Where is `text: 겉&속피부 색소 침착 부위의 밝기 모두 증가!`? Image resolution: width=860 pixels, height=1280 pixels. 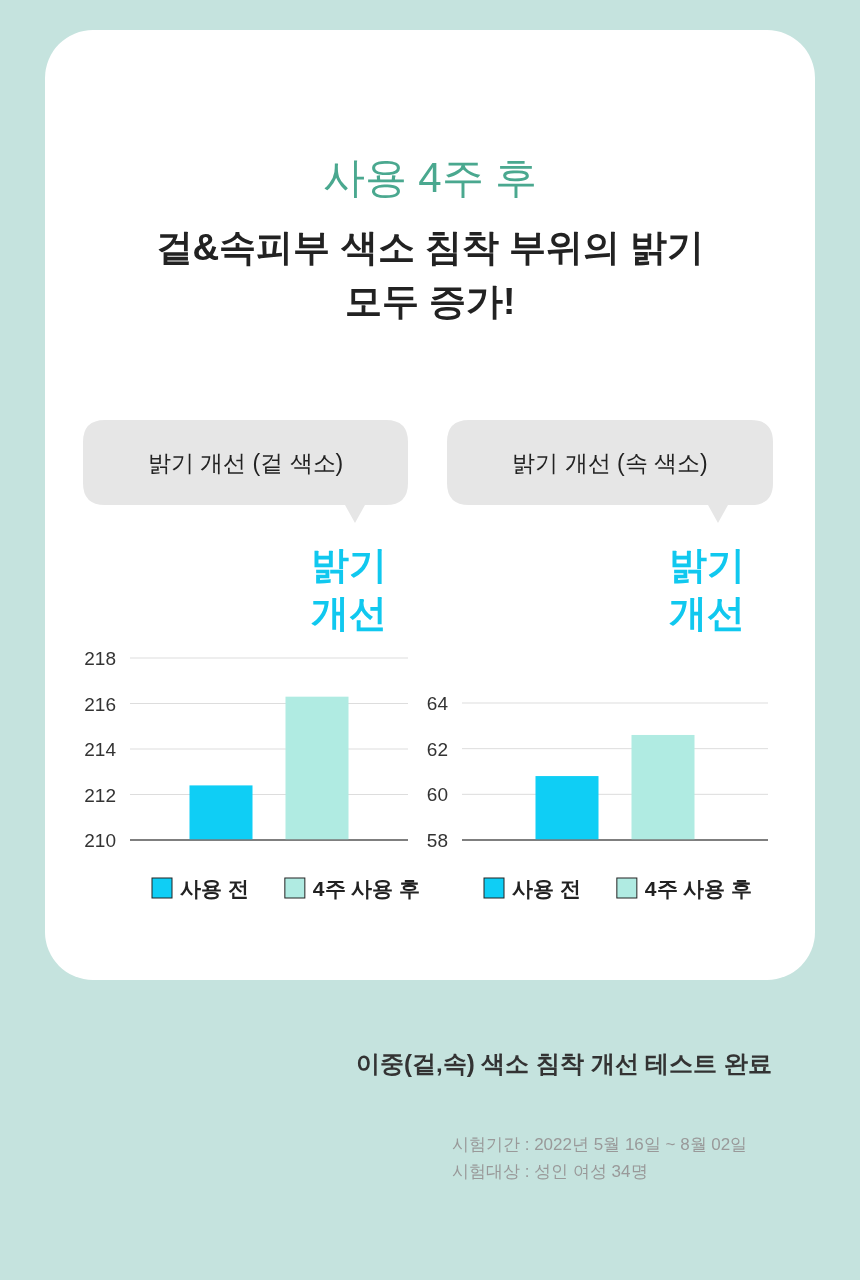
text: 겉&속피부 색소 침착 부위의 밝기 모두 증가! is located at coordinates (430, 274).